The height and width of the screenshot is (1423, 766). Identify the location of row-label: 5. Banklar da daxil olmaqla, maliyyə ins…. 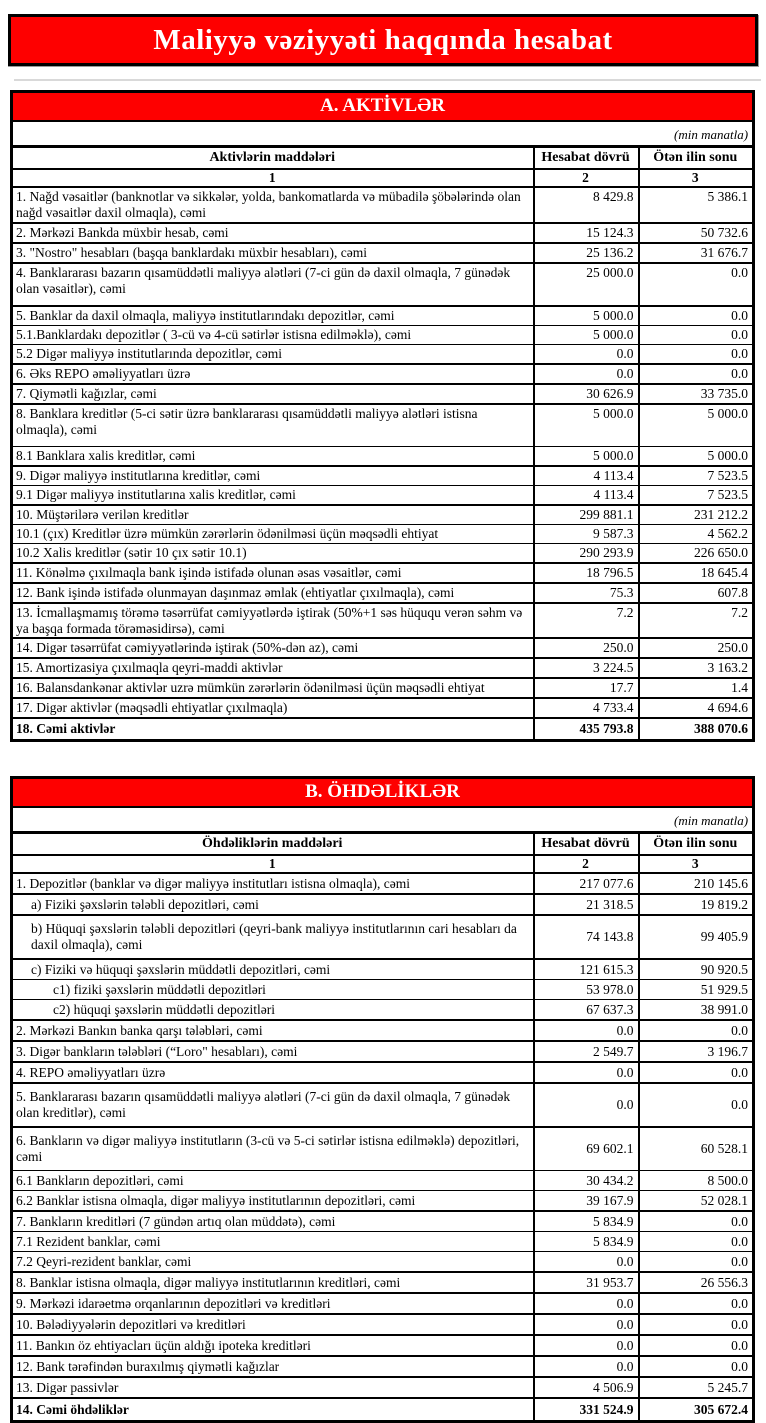
(272, 315).